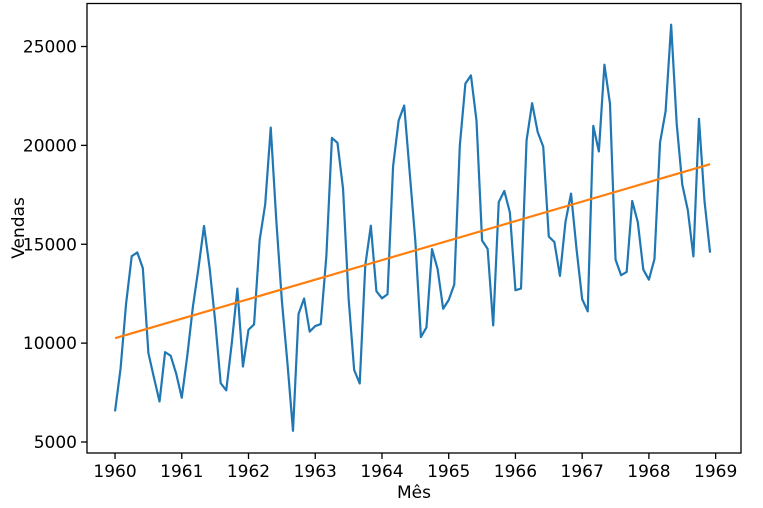 The width and height of the screenshot is (763, 508). I want to click on x-tick-label: 1967, so click(582, 472).